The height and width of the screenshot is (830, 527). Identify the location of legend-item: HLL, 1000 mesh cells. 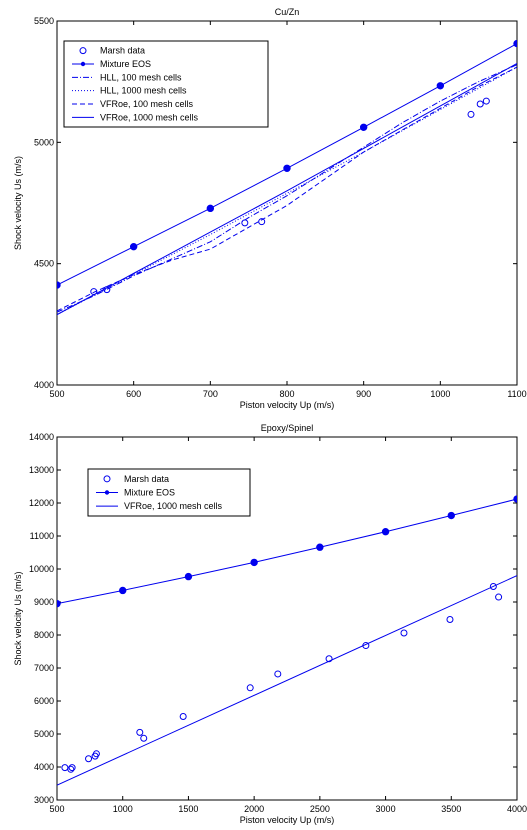
(129, 91).